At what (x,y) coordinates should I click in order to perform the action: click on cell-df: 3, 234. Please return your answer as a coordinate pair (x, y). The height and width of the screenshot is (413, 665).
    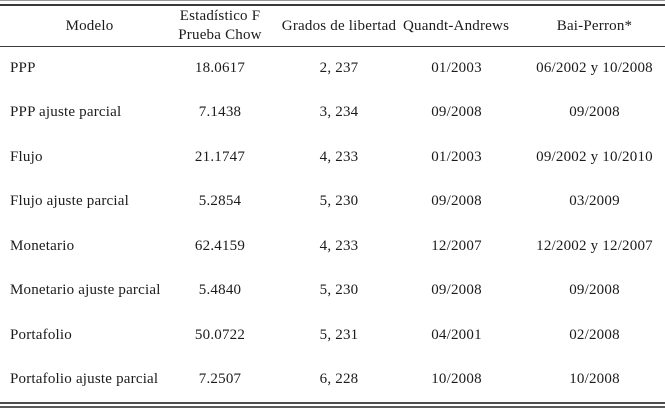
    Looking at the image, I should click on (339, 112).